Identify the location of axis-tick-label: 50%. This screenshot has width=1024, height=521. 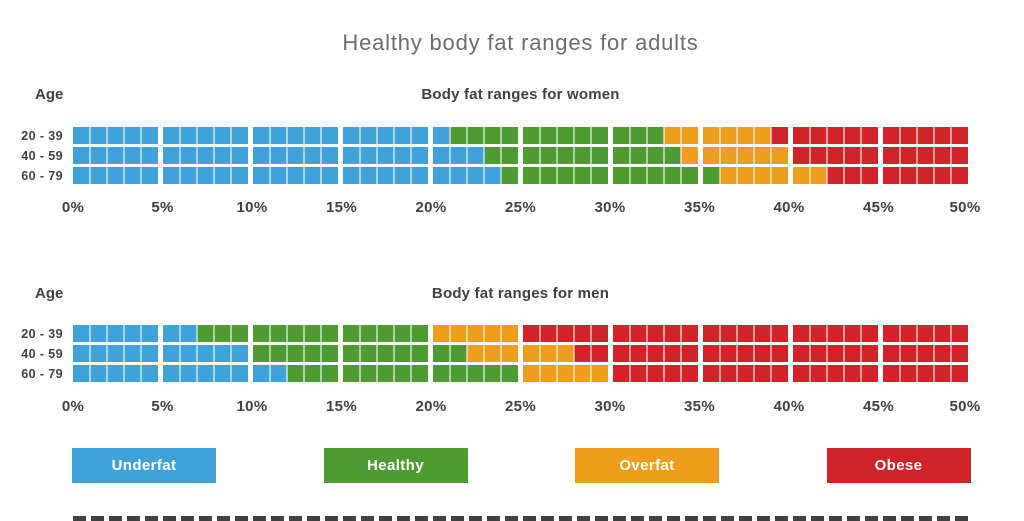
(965, 207).